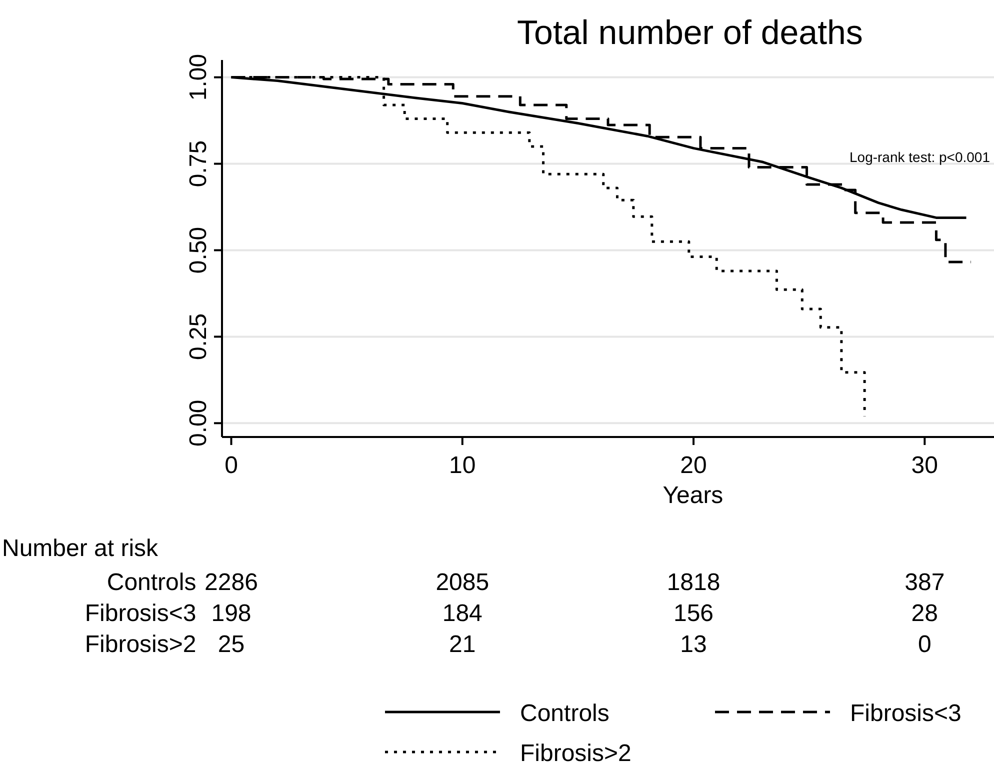 The width and height of the screenshot is (994, 766). I want to click on text: 28, so click(924, 613).